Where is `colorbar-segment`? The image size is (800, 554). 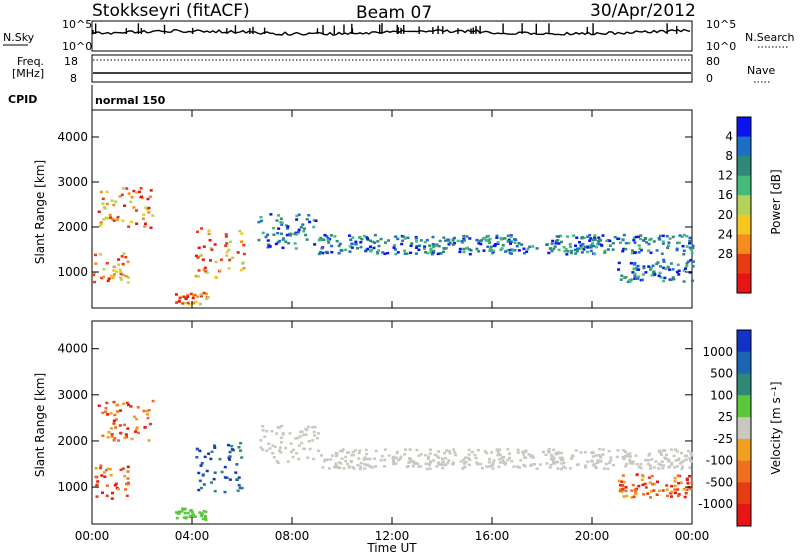 colorbar-segment is located at coordinates (744, 384).